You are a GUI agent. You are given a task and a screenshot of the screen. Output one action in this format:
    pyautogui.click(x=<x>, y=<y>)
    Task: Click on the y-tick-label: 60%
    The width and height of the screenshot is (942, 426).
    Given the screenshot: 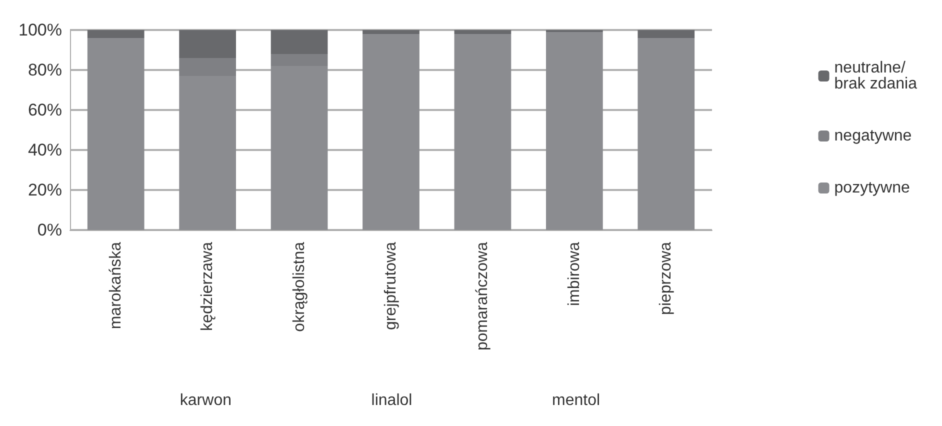 What is the action you would take?
    pyautogui.click(x=45, y=110)
    